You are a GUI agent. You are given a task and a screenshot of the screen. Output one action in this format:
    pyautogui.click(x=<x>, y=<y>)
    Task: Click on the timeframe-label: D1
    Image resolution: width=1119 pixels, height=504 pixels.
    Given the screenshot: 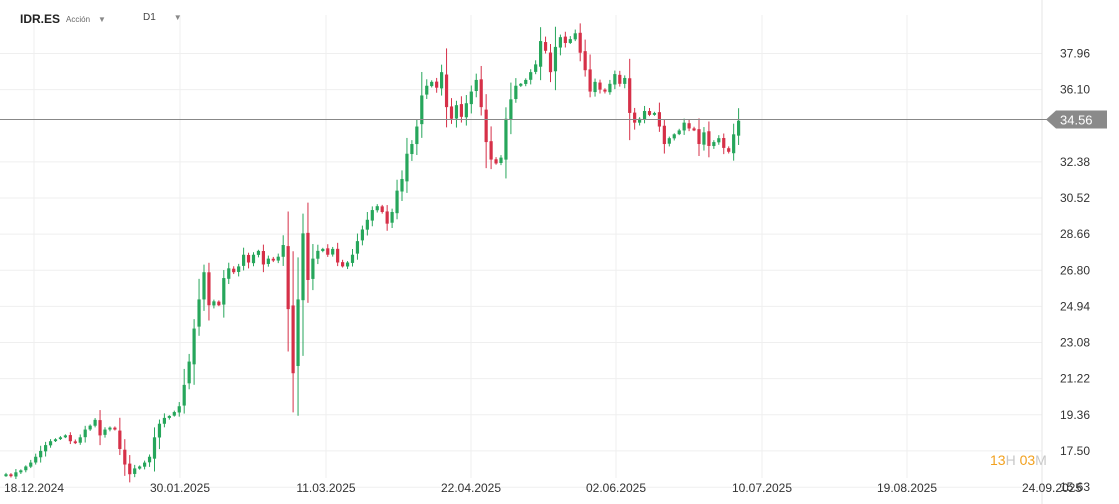 What is the action you would take?
    pyautogui.click(x=149, y=17)
    